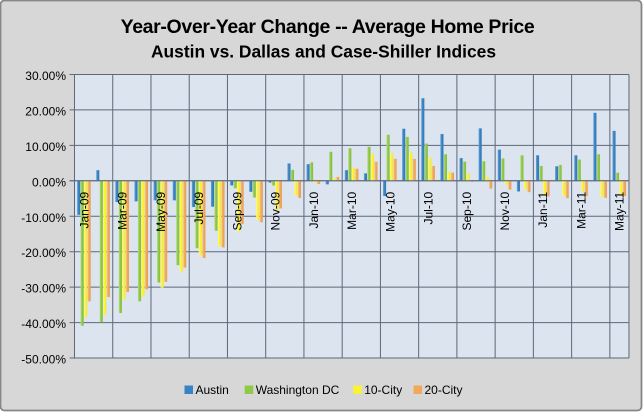 Image resolution: width=643 pixels, height=417 pixels. Describe the element at coordinates (543, 209) in the screenshot. I see `svg-text: Jan-11` at that location.